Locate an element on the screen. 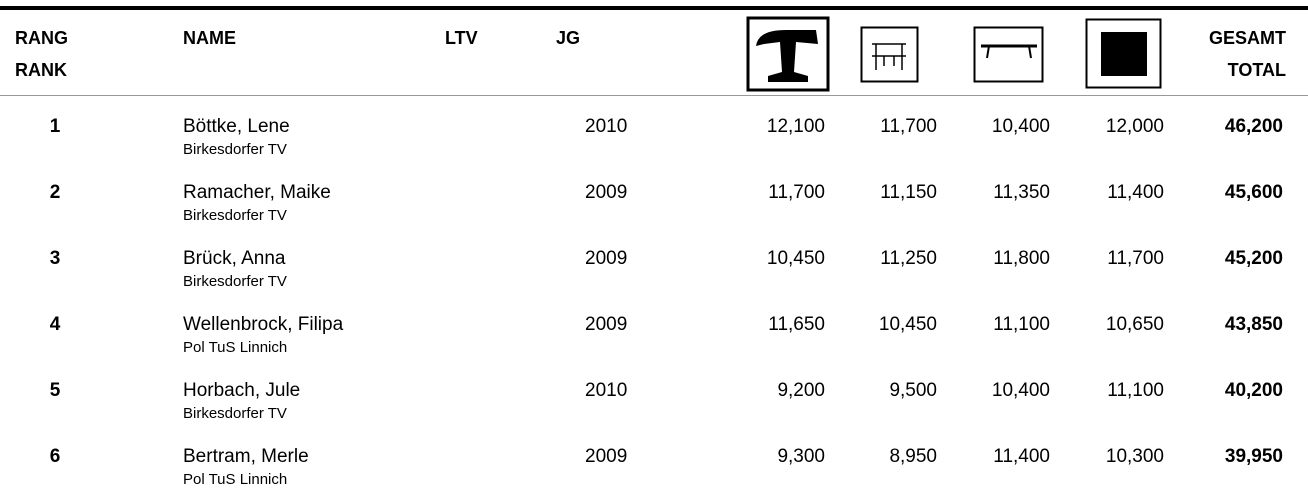 Image resolution: width=1308 pixels, height=501 pixels. beam-icon is located at coordinates (1008, 54).